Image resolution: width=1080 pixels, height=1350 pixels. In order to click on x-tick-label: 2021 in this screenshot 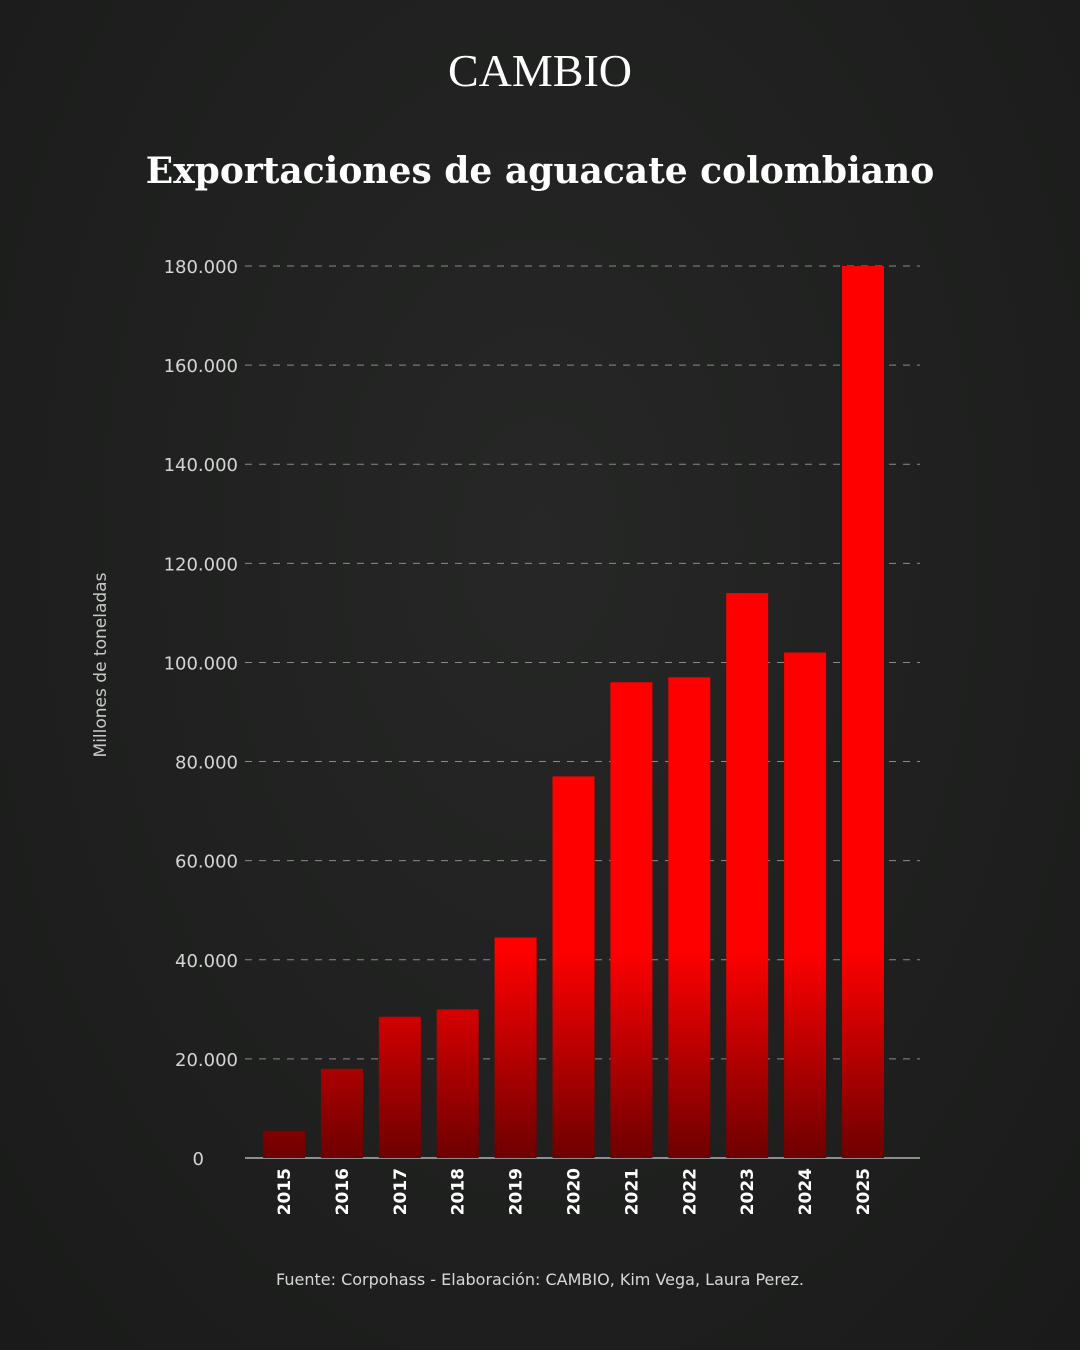, I will do `click(632, 1191)`.